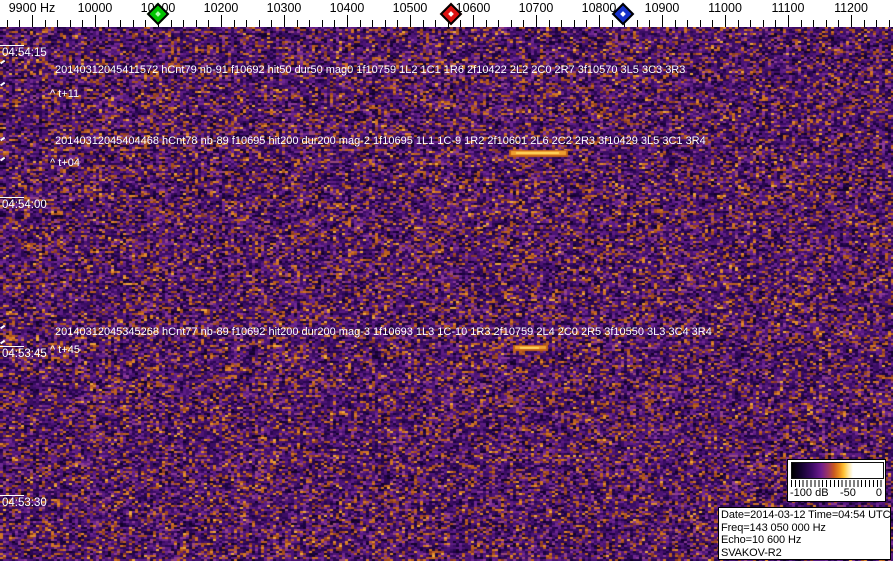 The height and width of the screenshot is (561, 893). I want to click on freq-tick-label: 9900 Hz, so click(32, 8).